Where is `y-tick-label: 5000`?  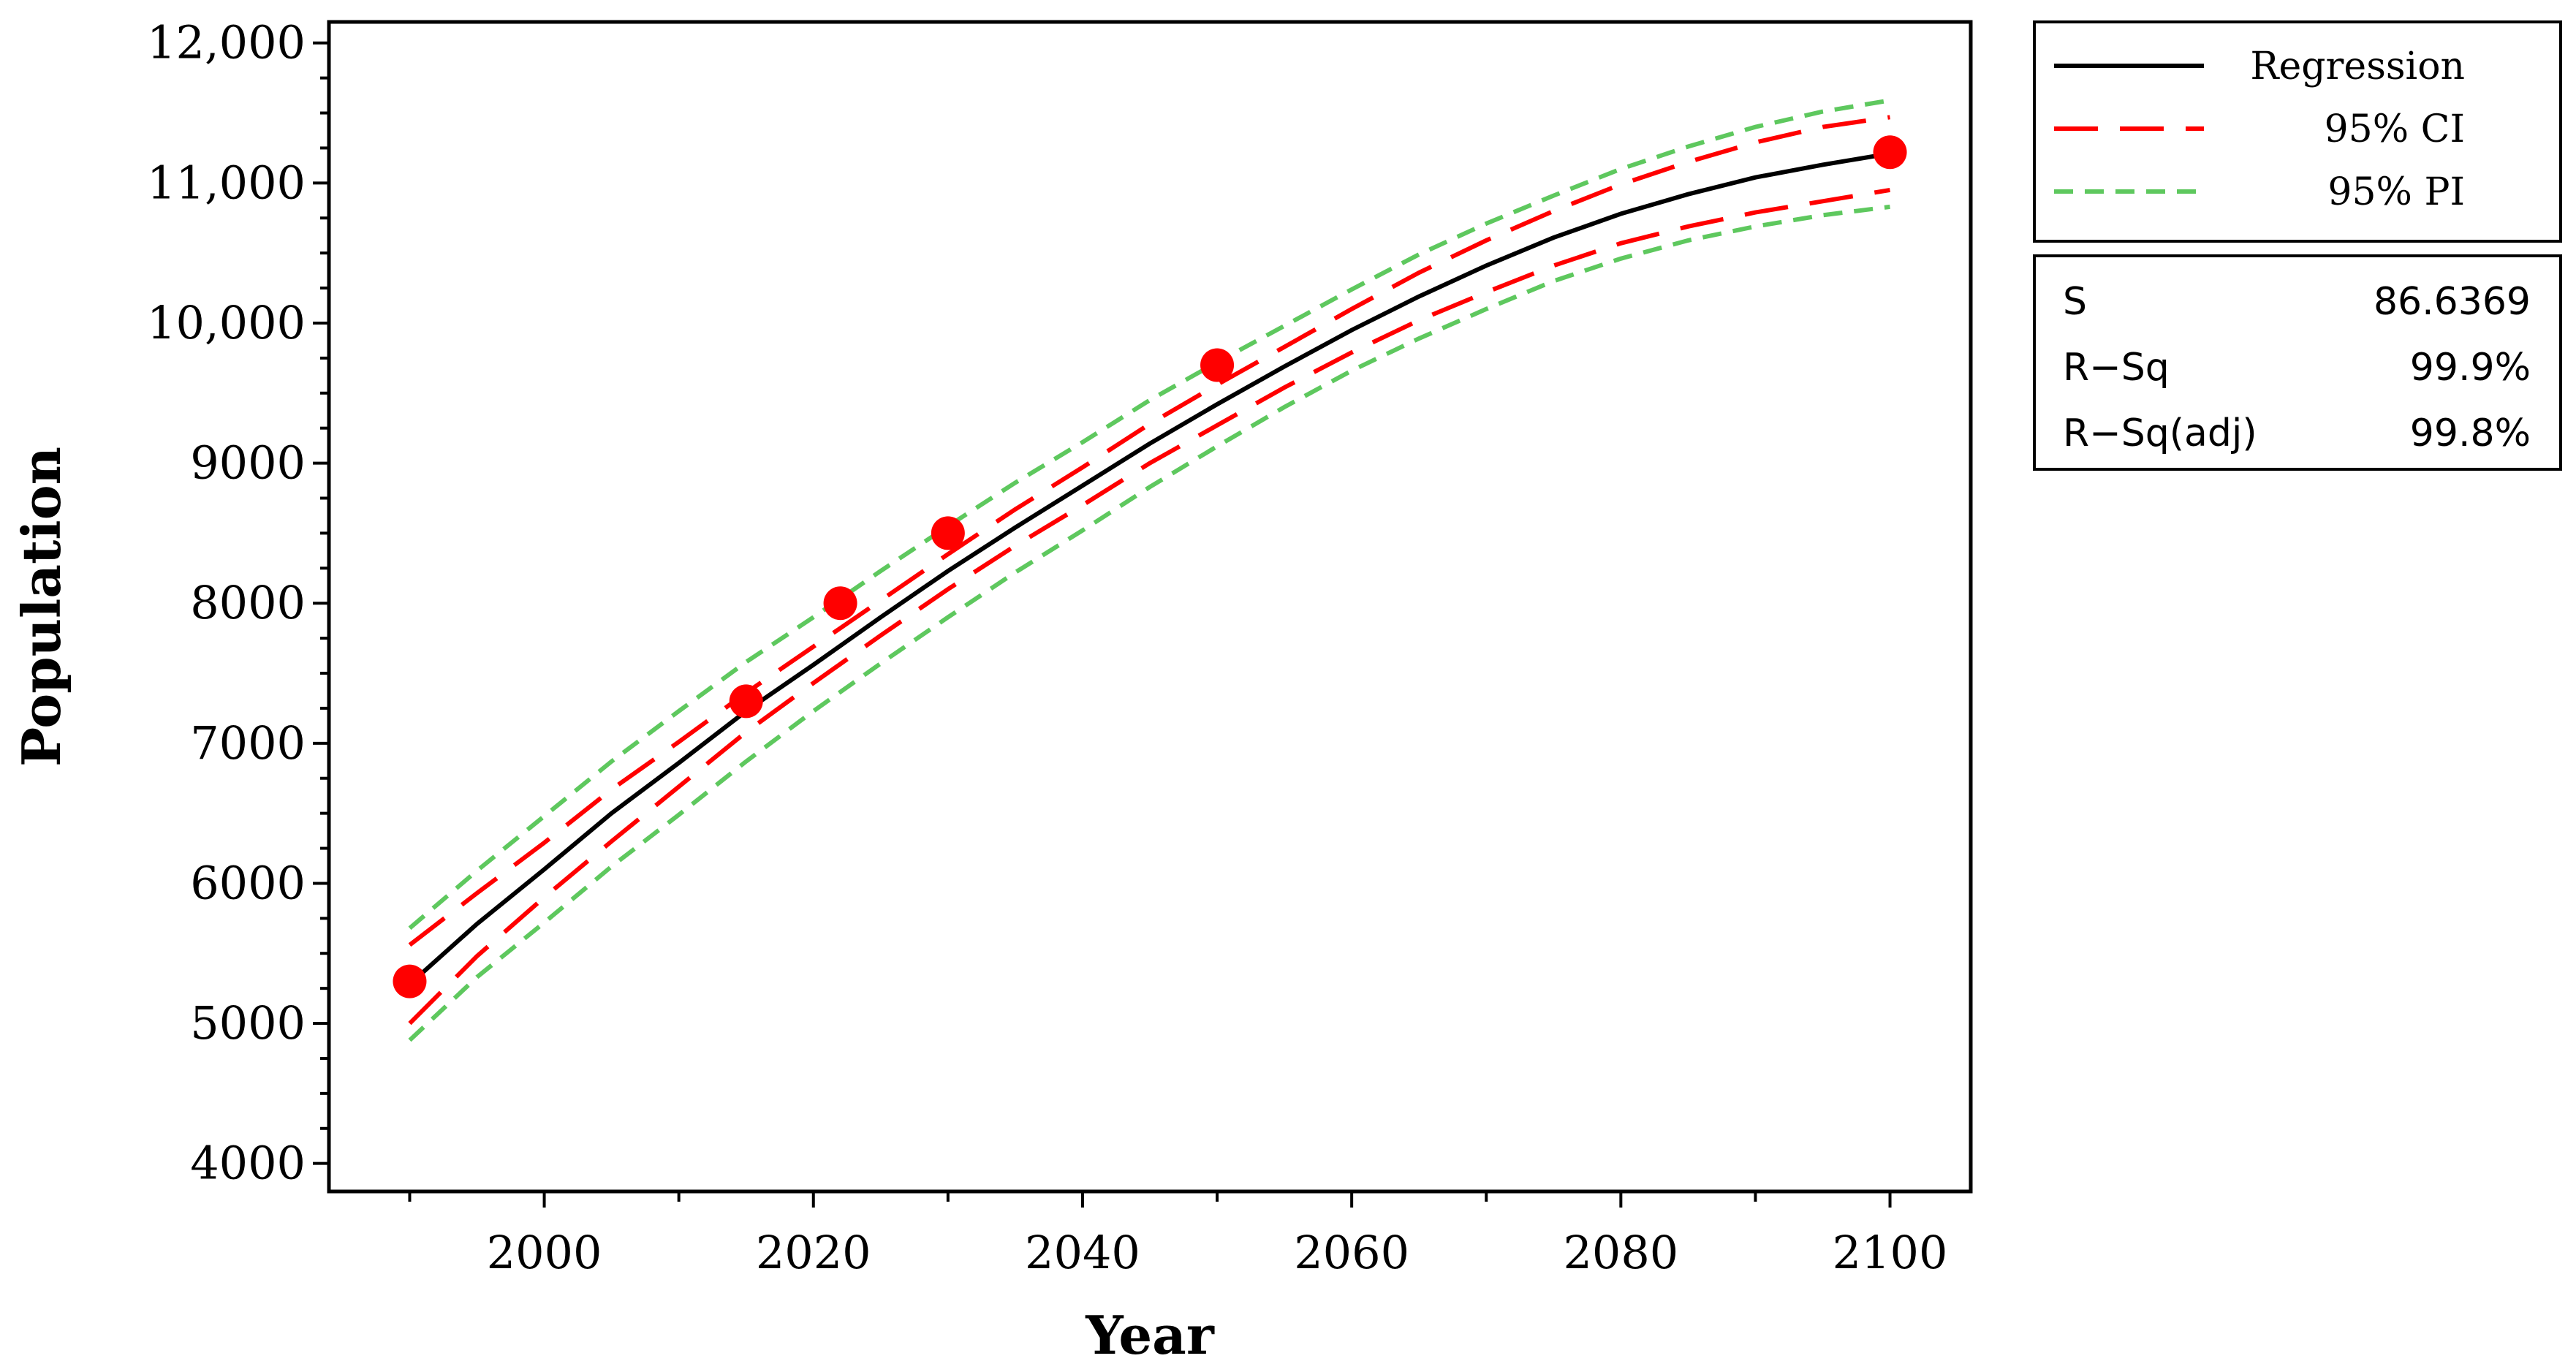
y-tick-label: 5000 is located at coordinates (248, 1023).